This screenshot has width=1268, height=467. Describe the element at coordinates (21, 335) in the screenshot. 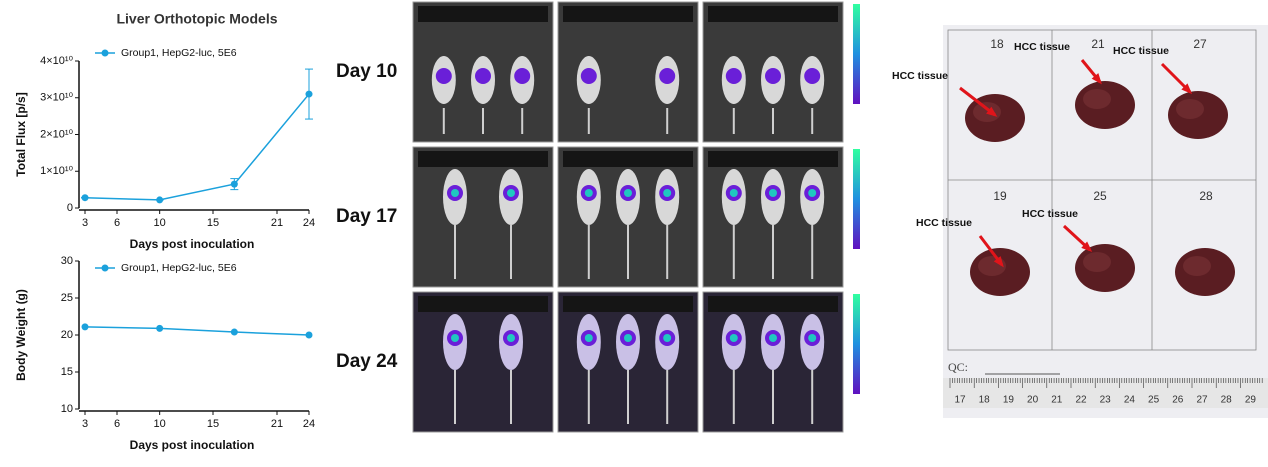

I see `y-axis-label: Body Weight (g)` at that location.